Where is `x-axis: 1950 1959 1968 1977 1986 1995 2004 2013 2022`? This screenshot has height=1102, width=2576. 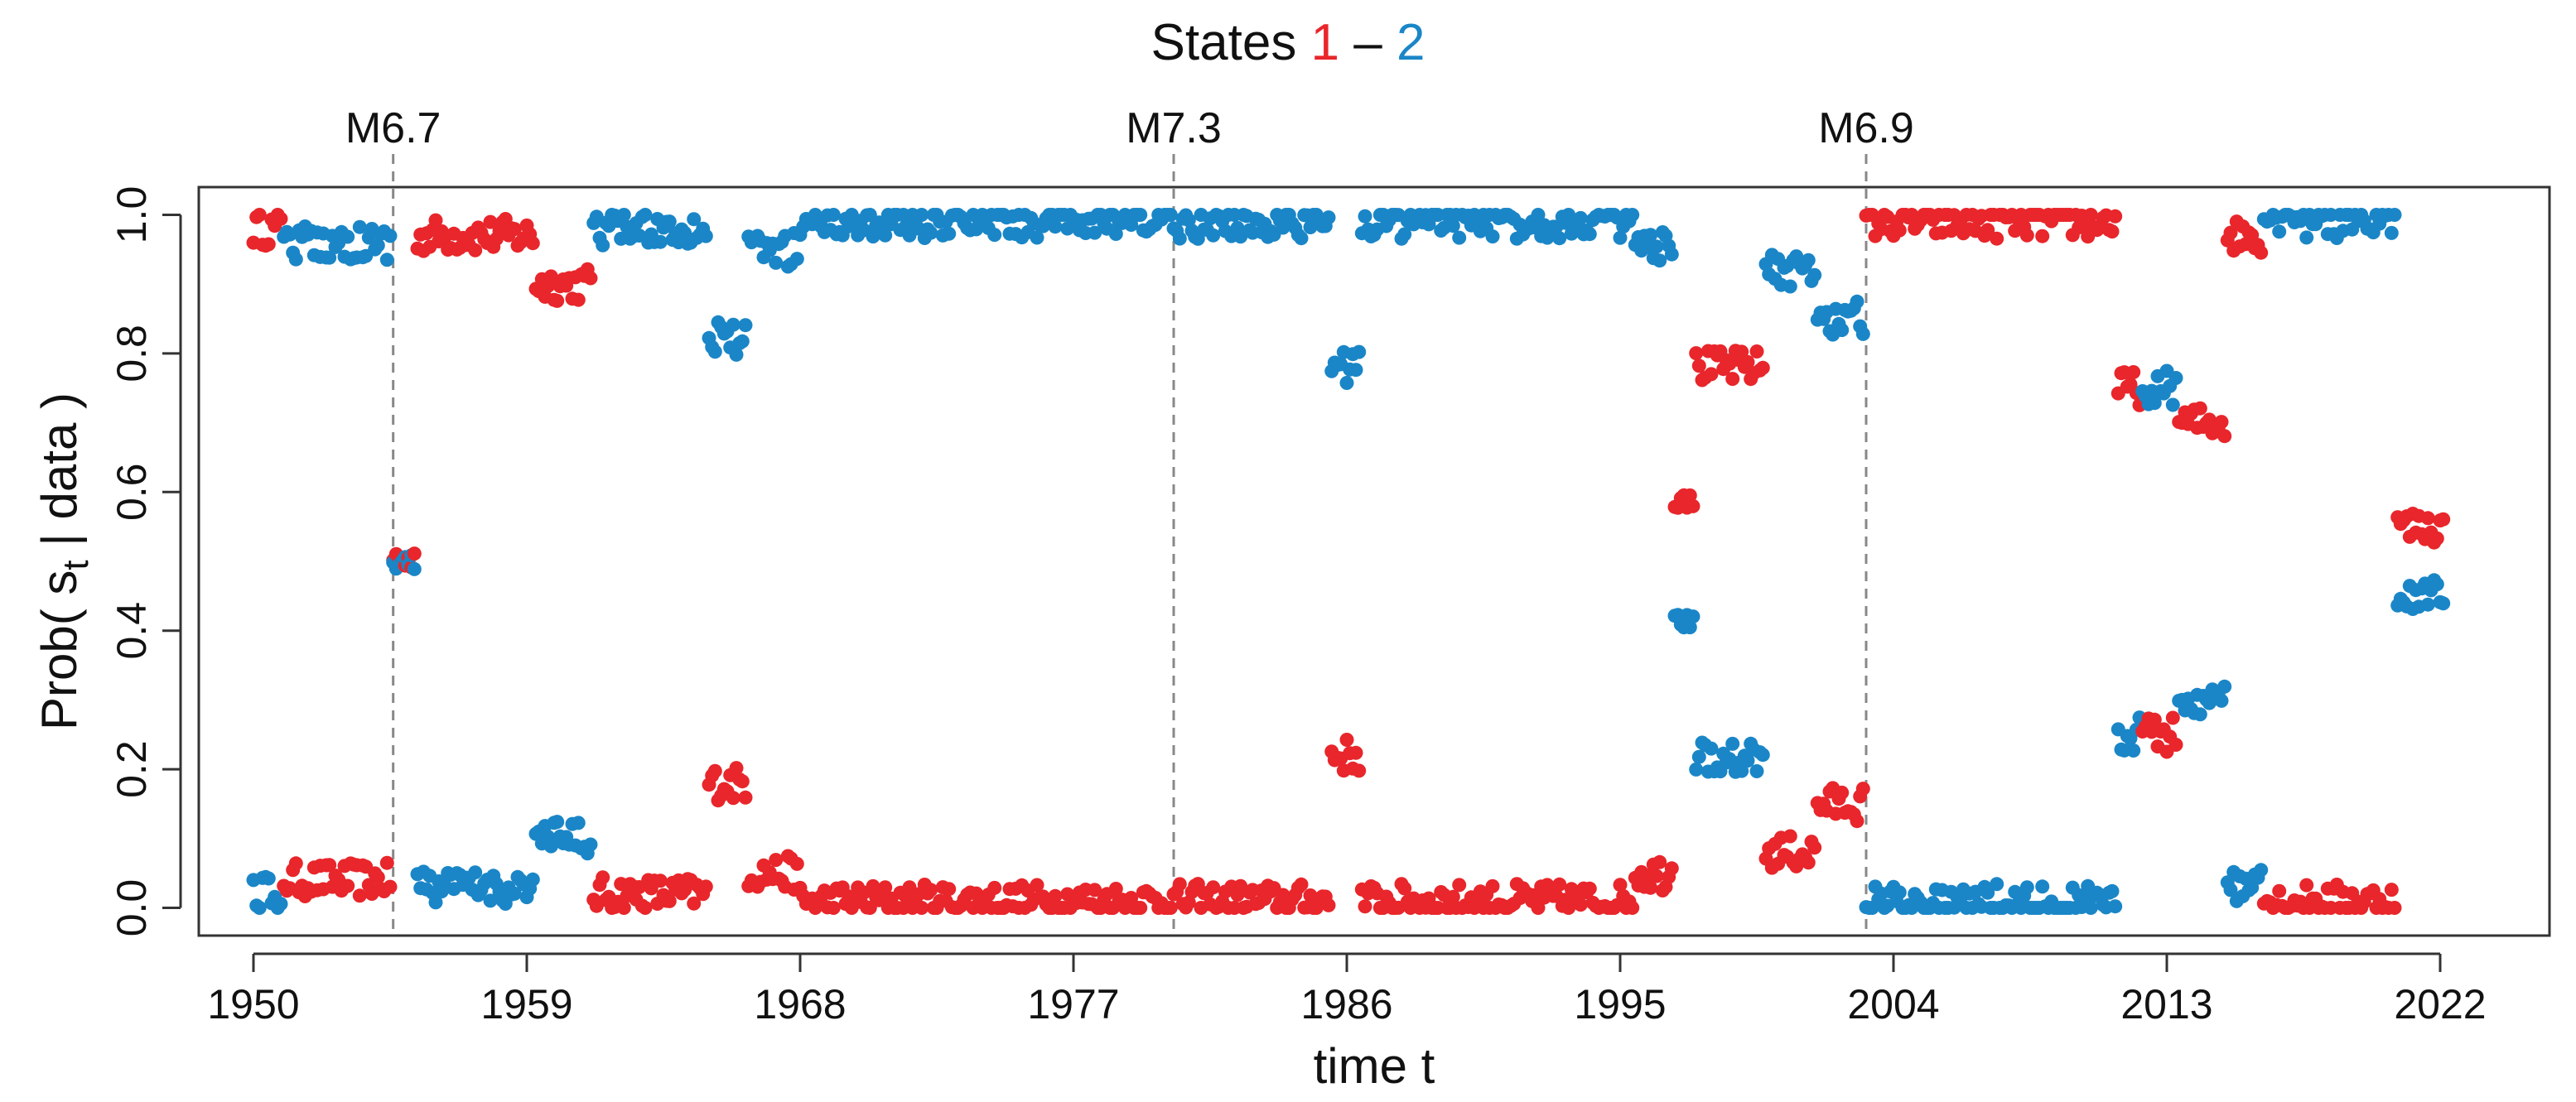 x-axis: 1950 1959 1968 1977 1986 1995 2004 2013 2022 is located at coordinates (1347, 989).